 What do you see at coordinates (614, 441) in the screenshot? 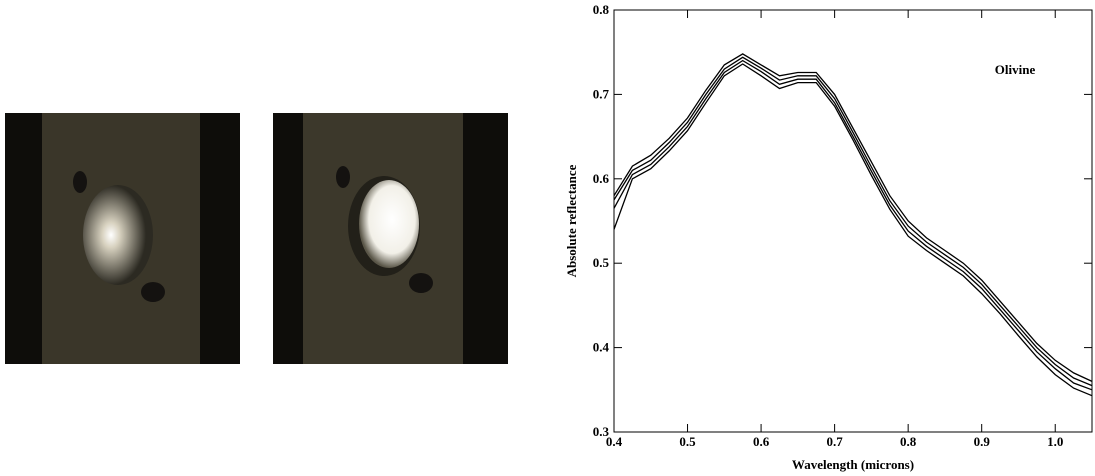
I see `x-tick-label: 0.4` at bounding box center [614, 441].